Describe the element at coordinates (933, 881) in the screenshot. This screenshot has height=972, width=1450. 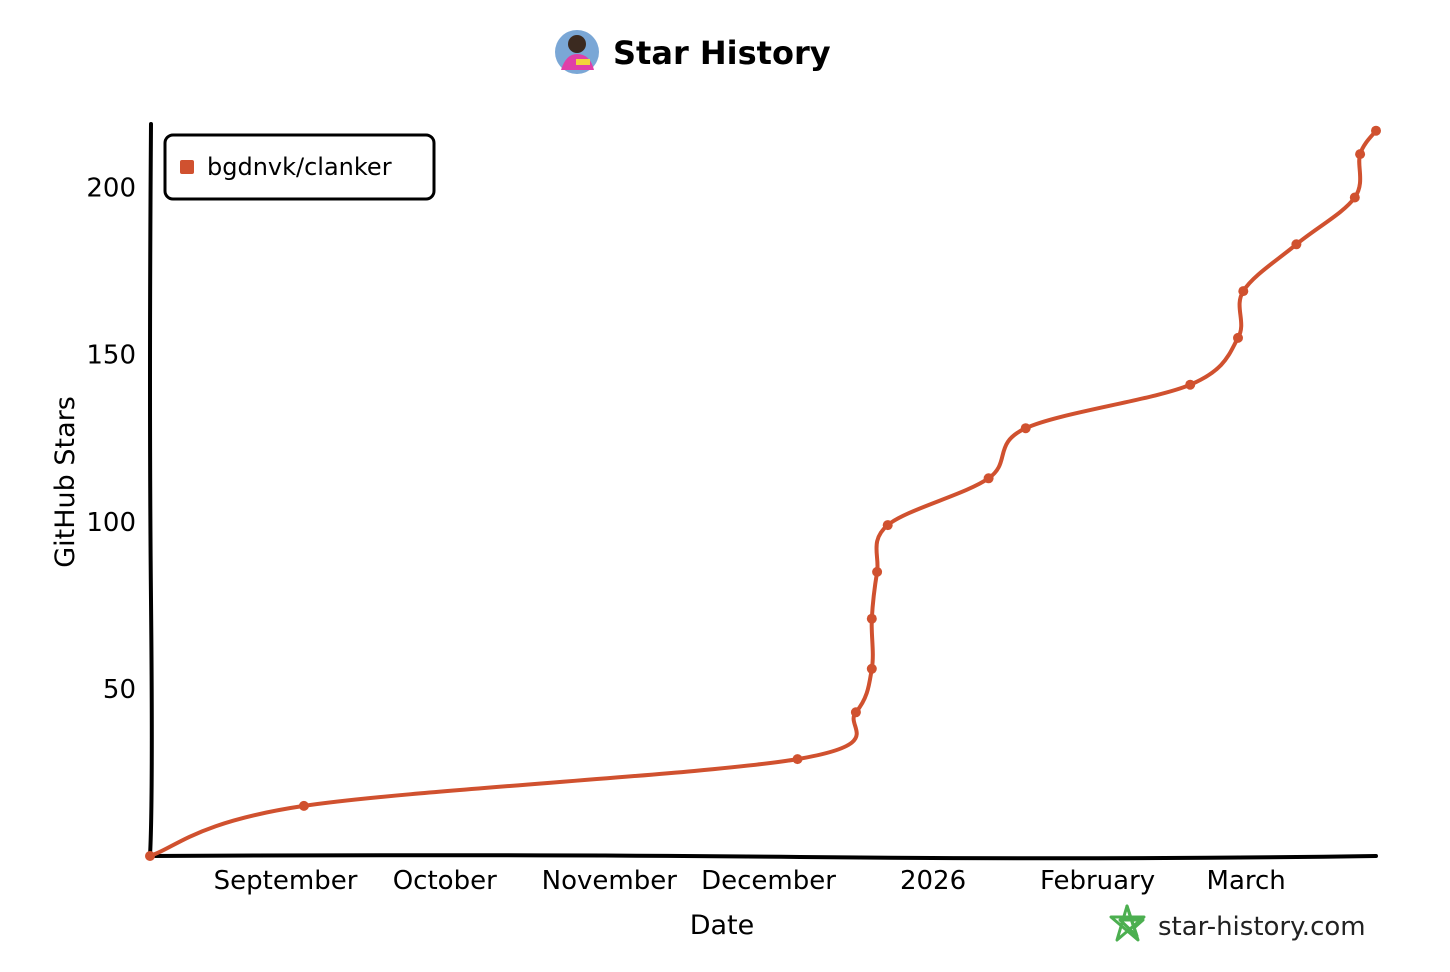
I see `x-tick-label: 2026` at that location.